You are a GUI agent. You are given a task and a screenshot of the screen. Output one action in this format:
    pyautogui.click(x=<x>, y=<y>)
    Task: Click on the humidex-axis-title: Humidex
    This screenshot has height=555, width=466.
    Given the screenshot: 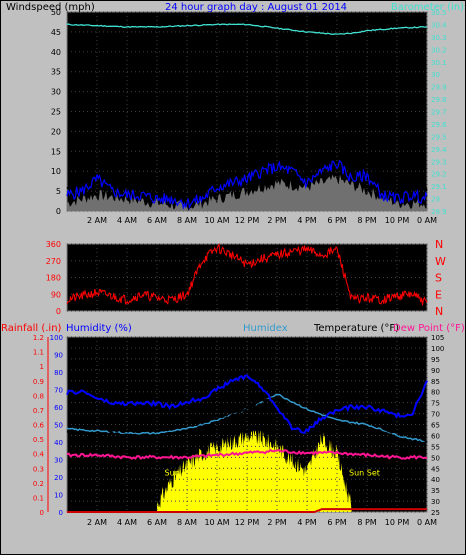 What is the action you would take?
    pyautogui.click(x=265, y=328)
    